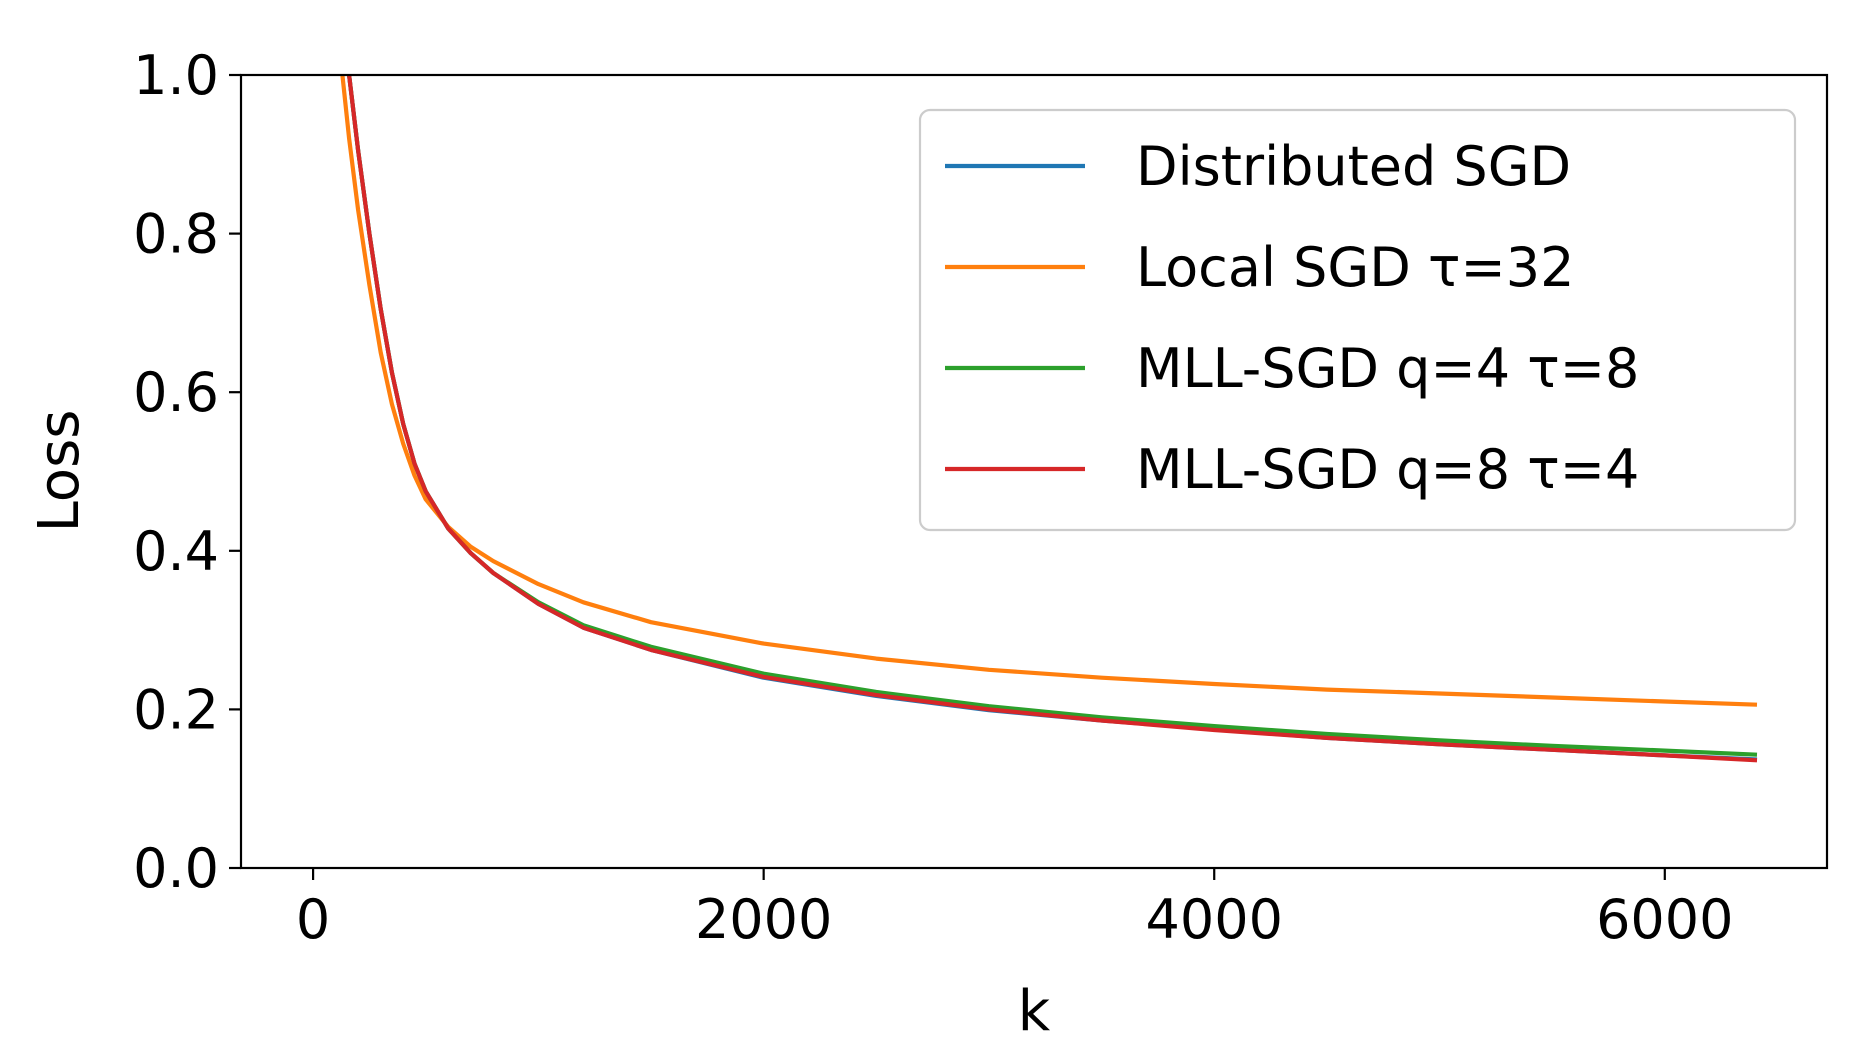 This screenshot has width=1854, height=1057. What do you see at coordinates (1355, 267) in the screenshot?
I see `legend-label: Local SGD τ=32` at bounding box center [1355, 267].